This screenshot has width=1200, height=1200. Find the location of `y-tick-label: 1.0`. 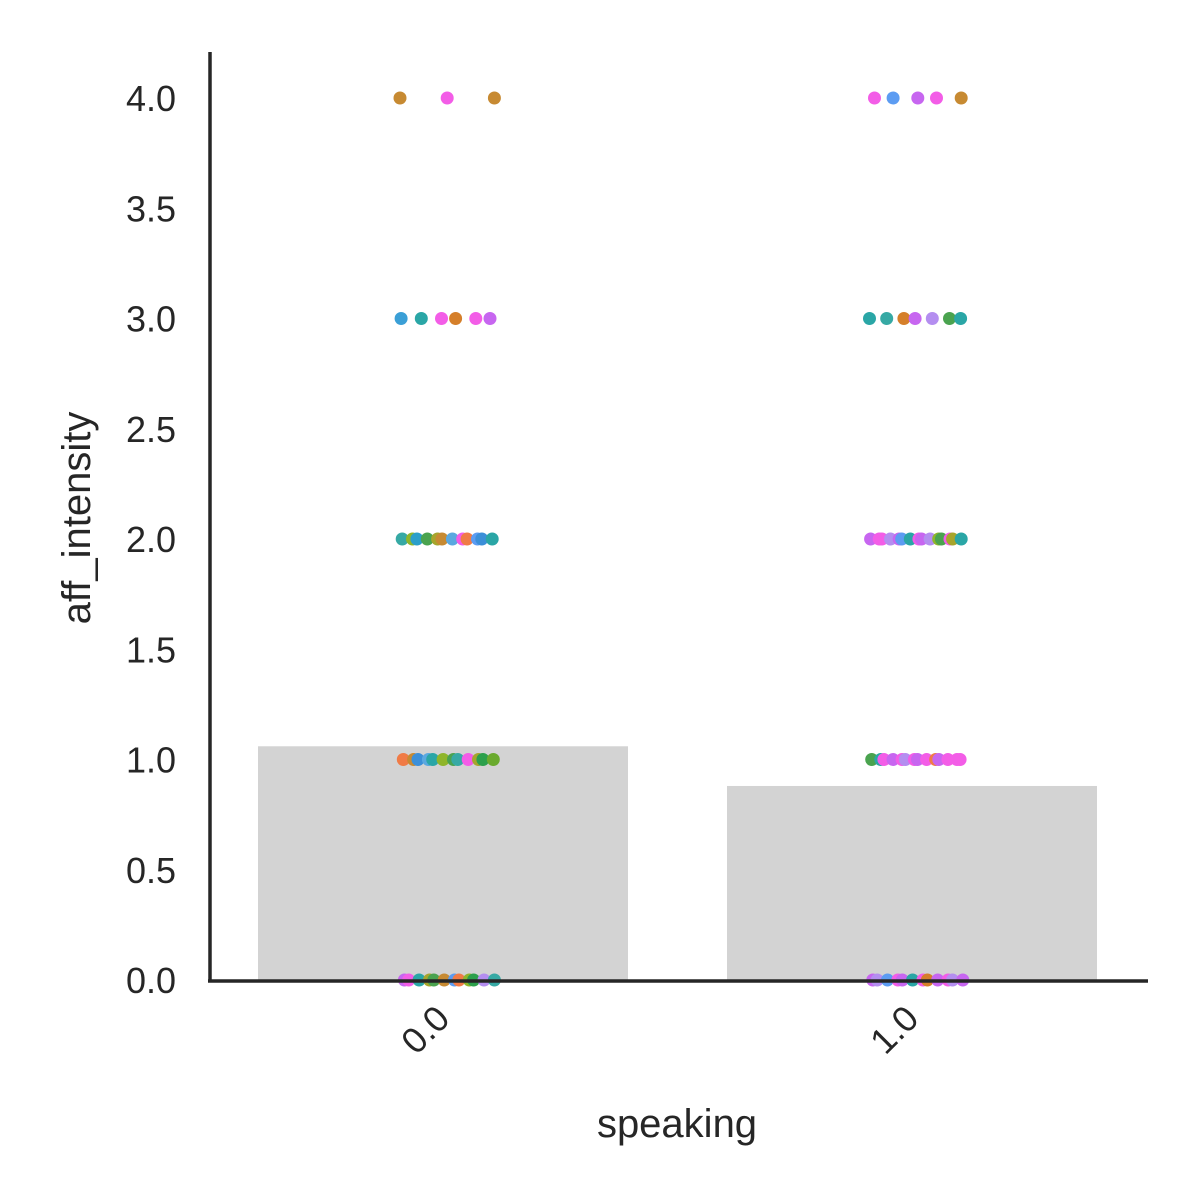

y-tick-label: 1.0 is located at coordinates (151, 760).